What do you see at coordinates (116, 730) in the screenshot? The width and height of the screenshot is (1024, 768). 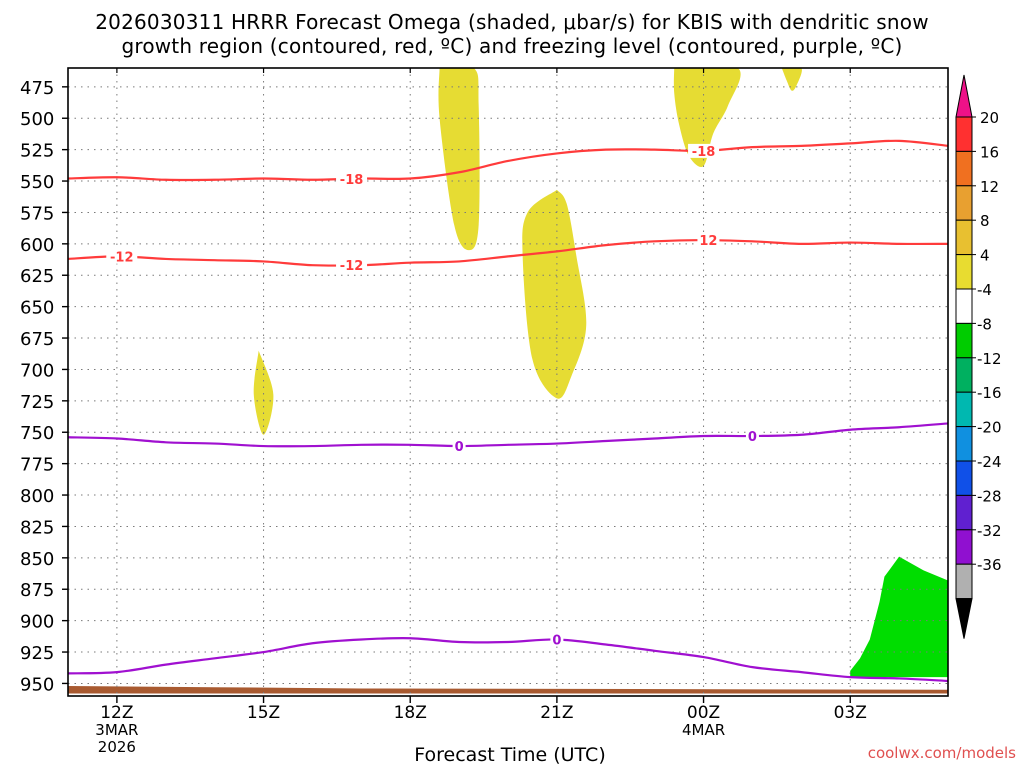 I see `x-tick-label: 3MAR` at bounding box center [116, 730].